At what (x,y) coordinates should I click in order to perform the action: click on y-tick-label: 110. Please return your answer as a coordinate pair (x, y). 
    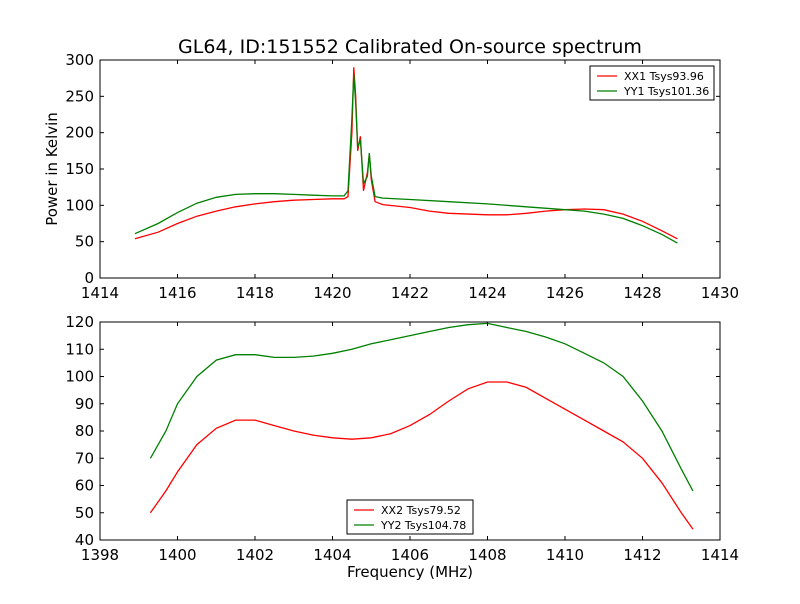
    Looking at the image, I should click on (79, 349).